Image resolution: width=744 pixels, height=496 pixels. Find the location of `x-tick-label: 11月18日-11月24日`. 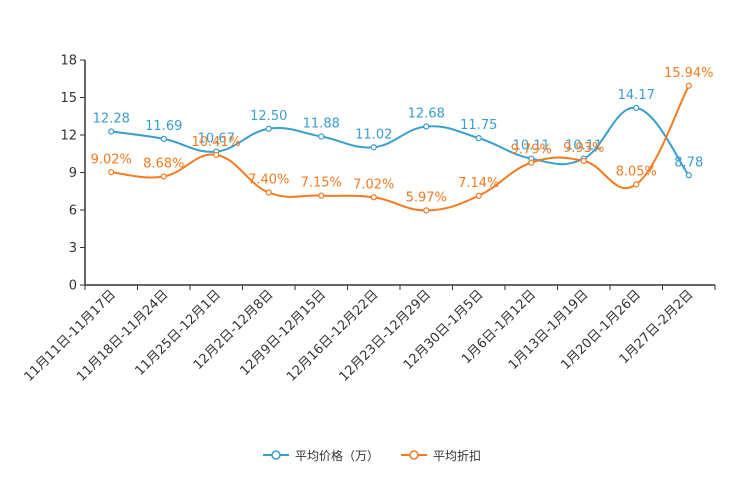

x-tick-label: 11月18日-11月24日 is located at coordinates (122, 335).